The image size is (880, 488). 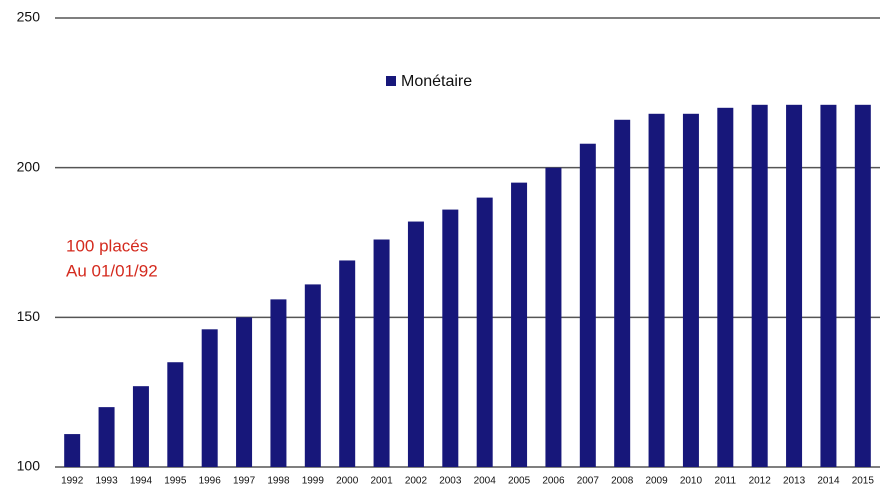 I want to click on x-tick-label: 1993, so click(x=106, y=481).